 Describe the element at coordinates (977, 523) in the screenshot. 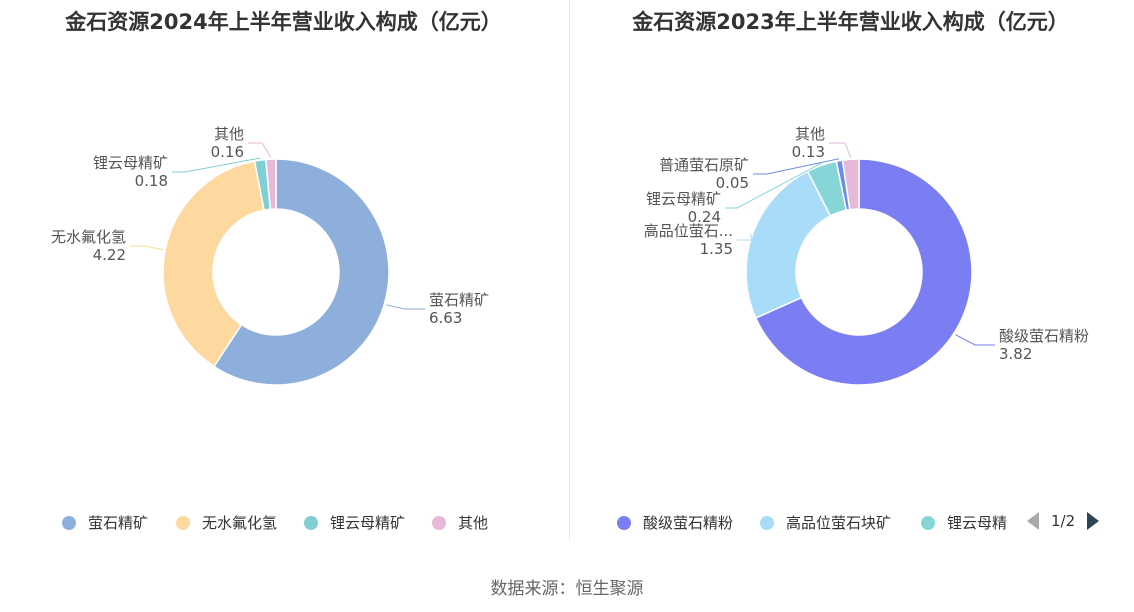

I see `legend-label: 锂云母精` at that location.